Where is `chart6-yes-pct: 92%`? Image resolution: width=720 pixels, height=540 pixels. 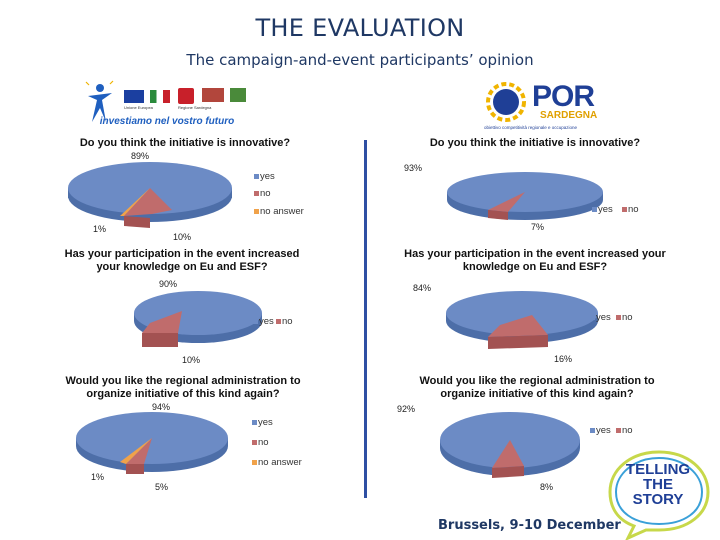
chart6-yes-pct: 92% is located at coordinates (406, 409).